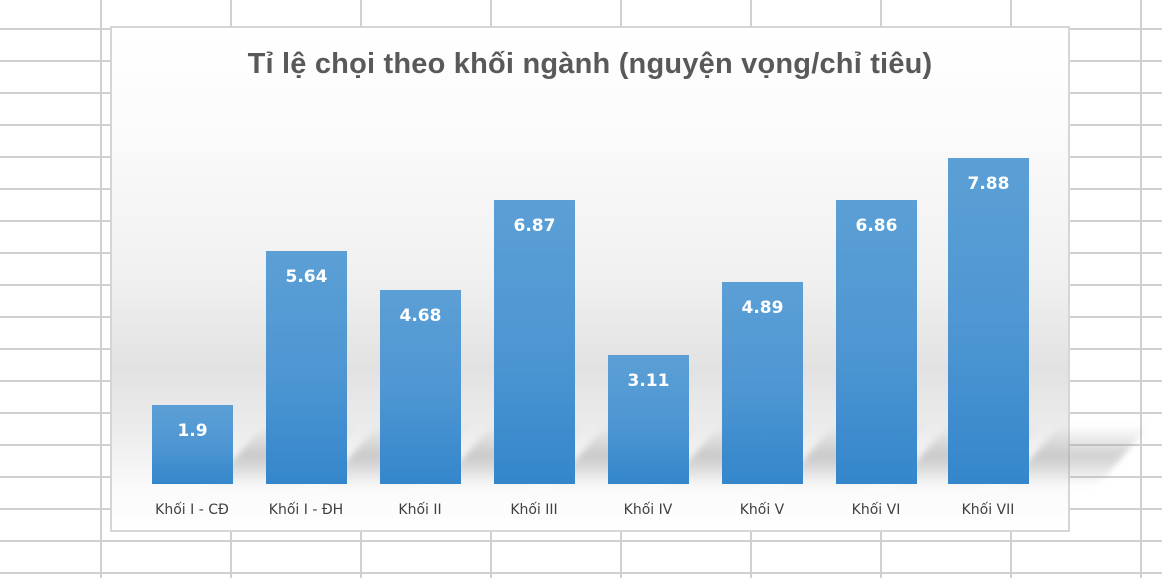 The image size is (1162, 578). Describe the element at coordinates (192, 510) in the screenshot. I see `category-label: Khối I - CĐ` at that location.